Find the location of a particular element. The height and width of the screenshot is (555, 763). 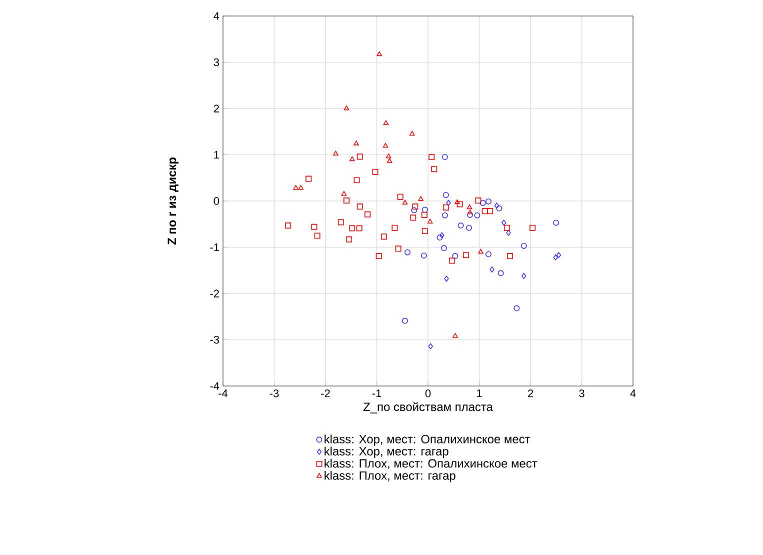

y-tick-label: 1 is located at coordinates (216, 154).